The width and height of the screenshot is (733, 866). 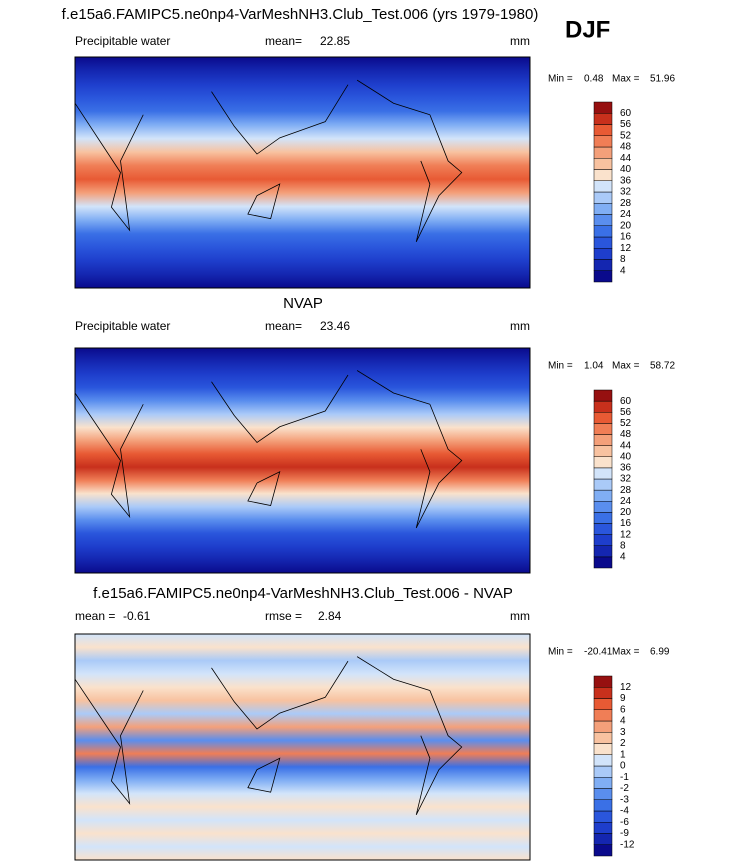 I want to click on colorbar-label: -12, so click(x=627, y=844).